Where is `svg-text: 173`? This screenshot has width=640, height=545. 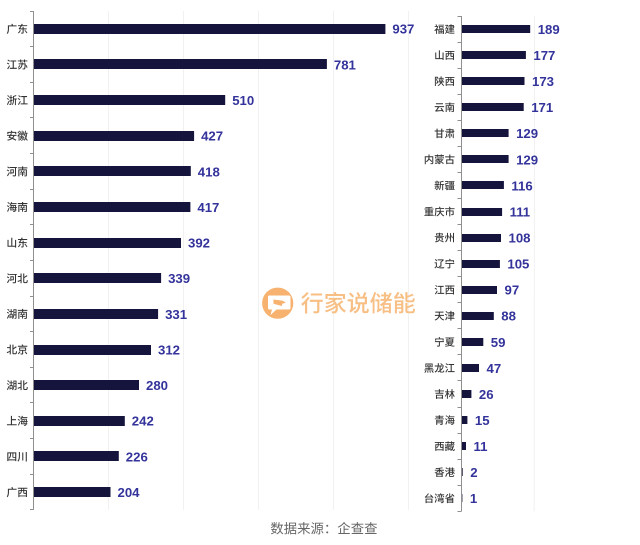
svg-text: 173 is located at coordinates (543, 81).